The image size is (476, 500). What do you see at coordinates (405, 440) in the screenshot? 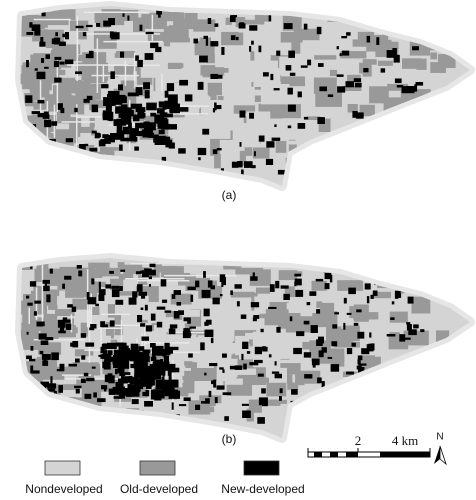
I see `scale-label: 4 km` at bounding box center [405, 440].